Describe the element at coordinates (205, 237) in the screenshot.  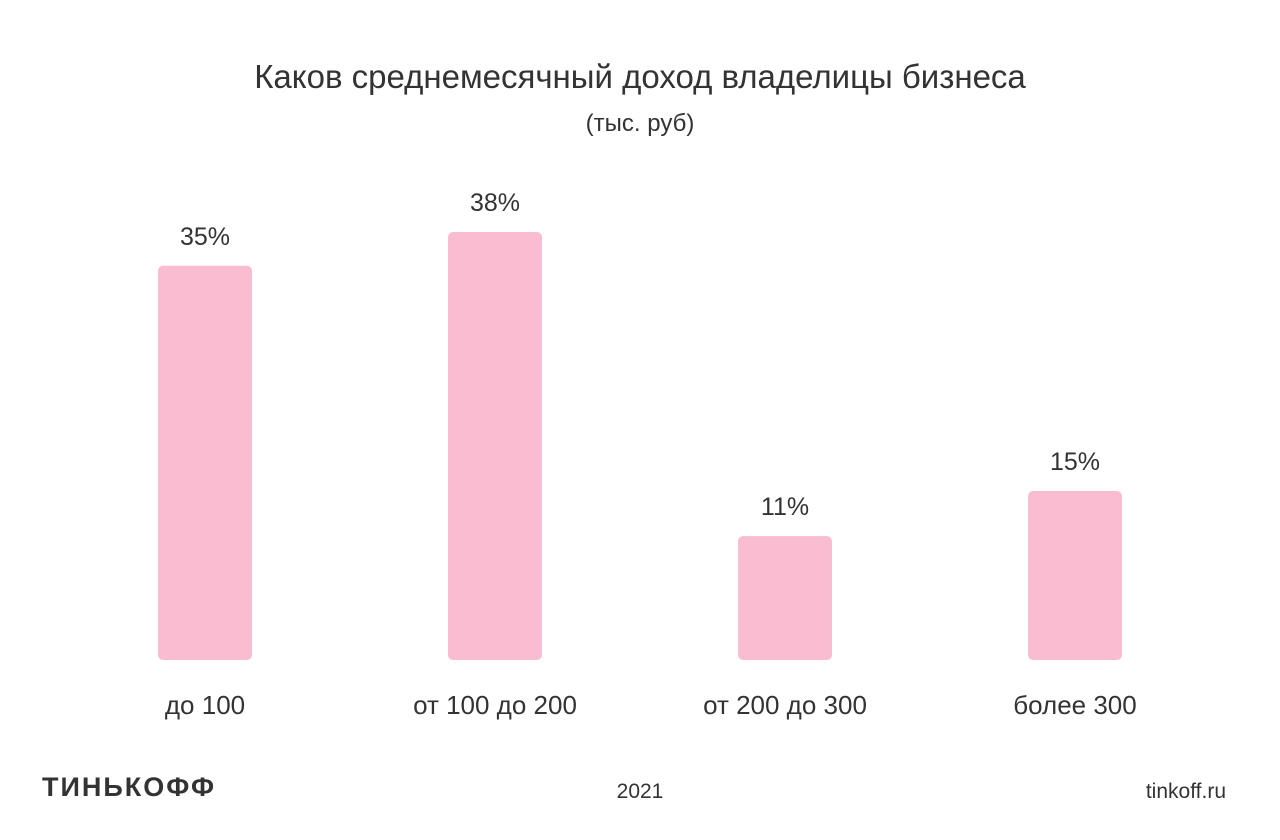
I see `data-label-0: 35%` at that location.